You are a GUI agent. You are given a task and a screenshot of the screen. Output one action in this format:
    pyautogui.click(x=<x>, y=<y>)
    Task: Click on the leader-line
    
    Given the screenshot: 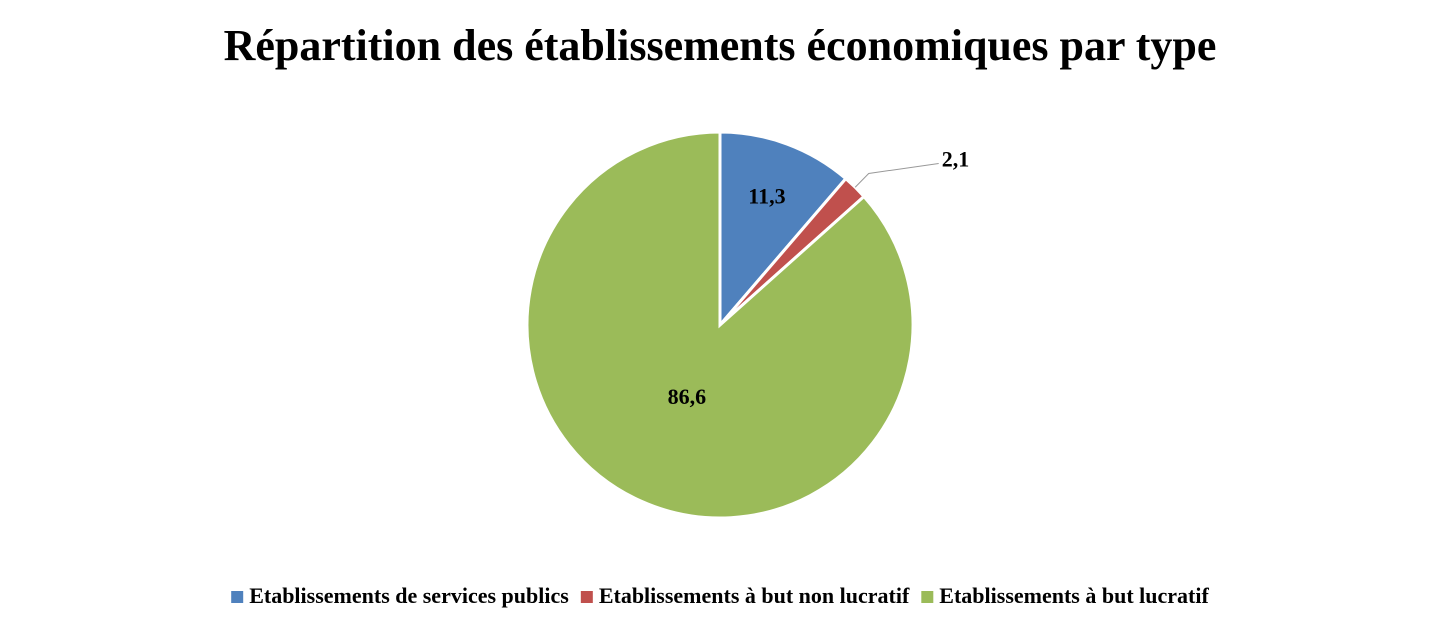 What is the action you would take?
    pyautogui.click(x=896, y=175)
    